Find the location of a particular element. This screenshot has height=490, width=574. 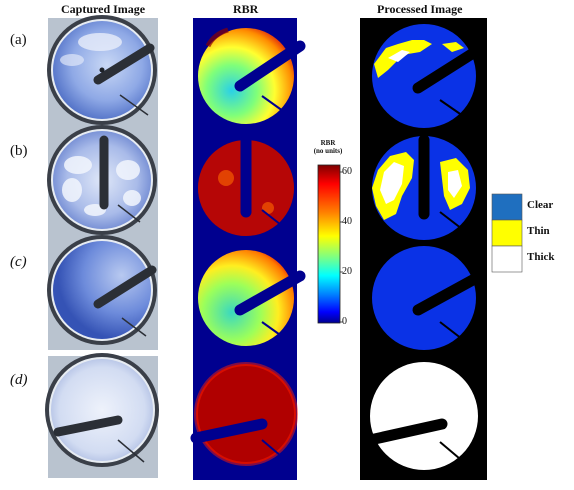

class-legend is located at coordinates (507, 233).